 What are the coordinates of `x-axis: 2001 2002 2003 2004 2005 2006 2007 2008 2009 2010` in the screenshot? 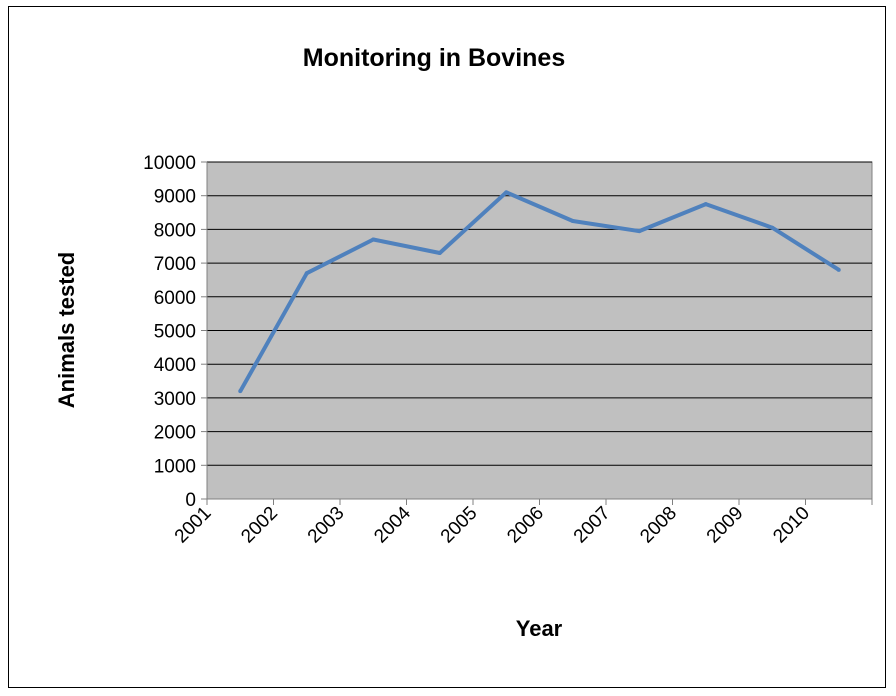 It's located at (522, 523).